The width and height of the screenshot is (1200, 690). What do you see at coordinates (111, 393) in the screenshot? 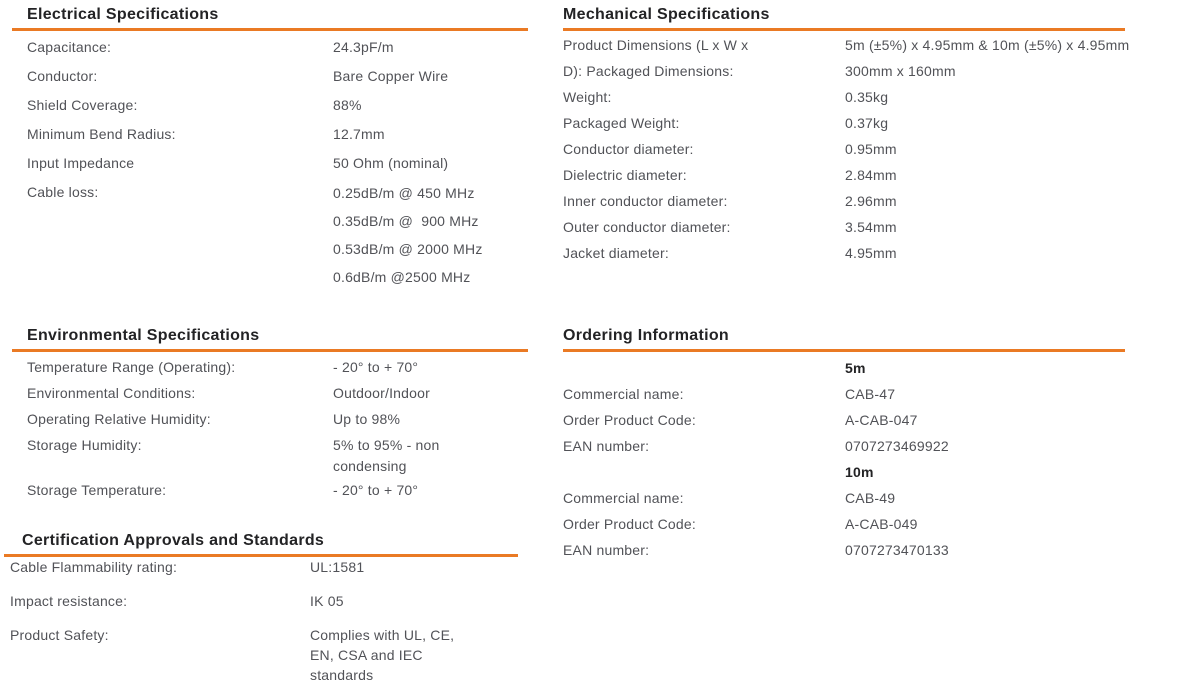
I see `spec-label: Environmental Conditions:` at bounding box center [111, 393].